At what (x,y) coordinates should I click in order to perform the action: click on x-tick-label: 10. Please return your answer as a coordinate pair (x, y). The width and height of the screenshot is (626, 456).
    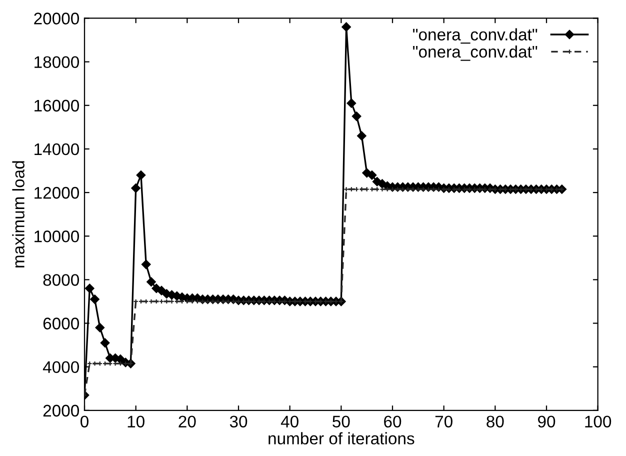
    Looking at the image, I should click on (136, 422).